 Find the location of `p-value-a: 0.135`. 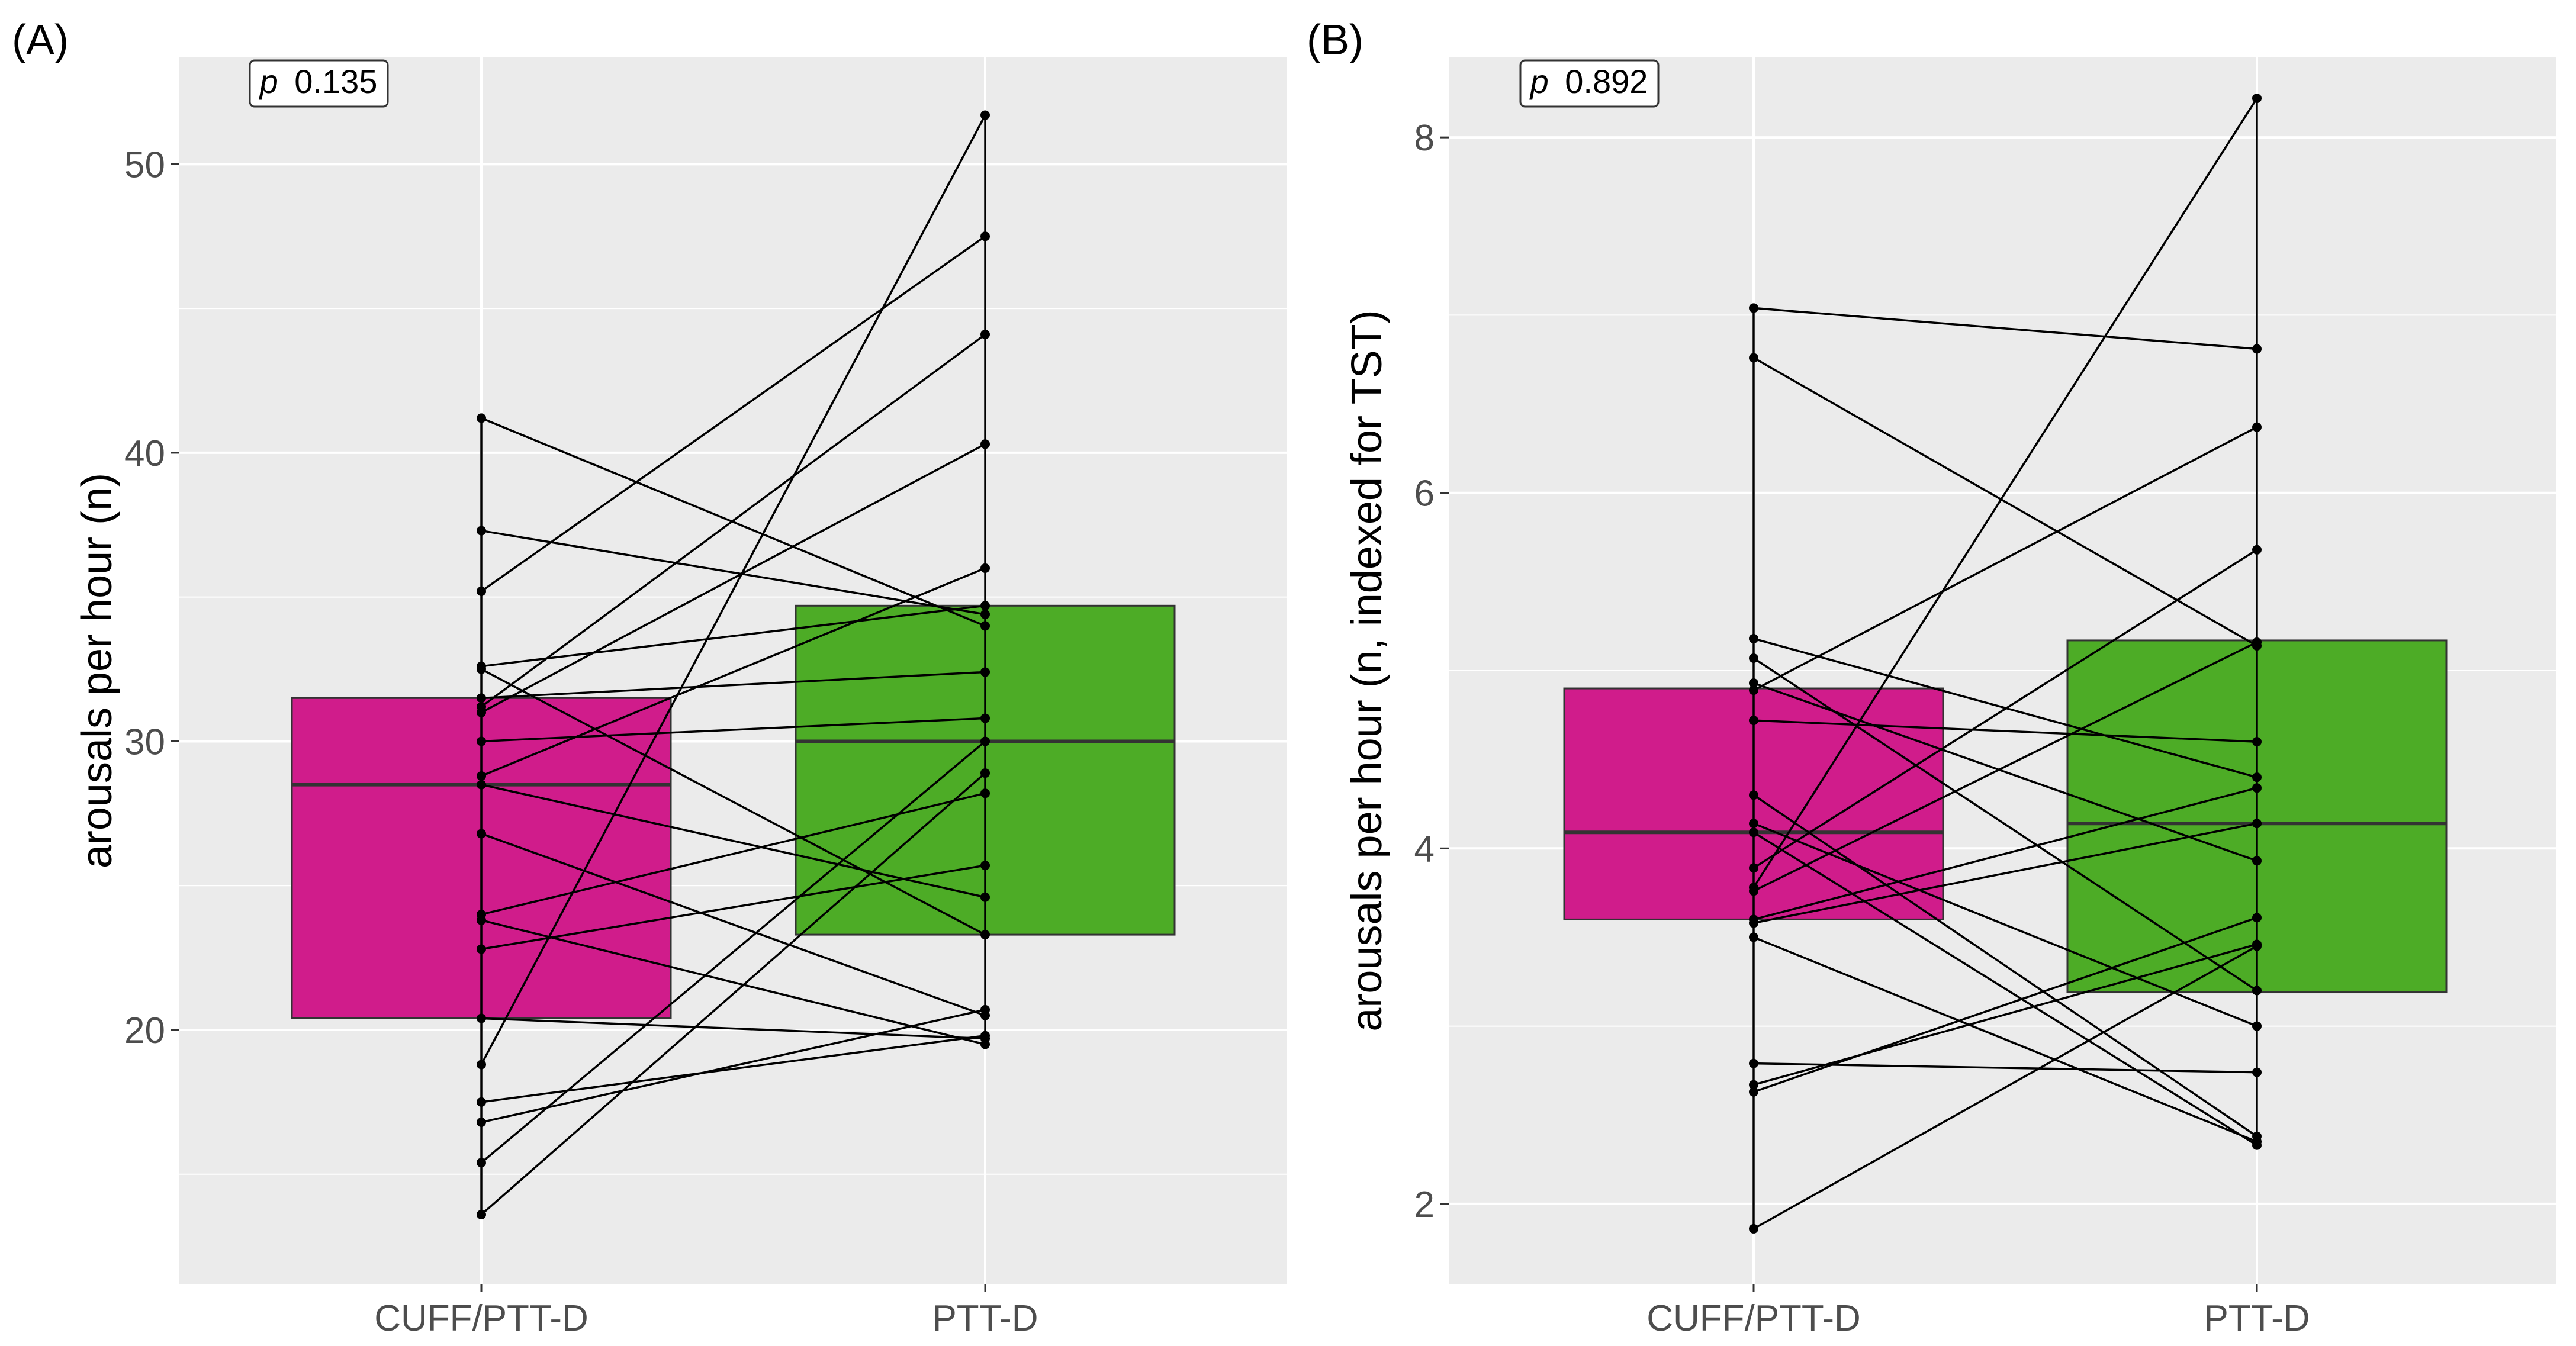

p-value-a: 0.135 is located at coordinates (335, 81).